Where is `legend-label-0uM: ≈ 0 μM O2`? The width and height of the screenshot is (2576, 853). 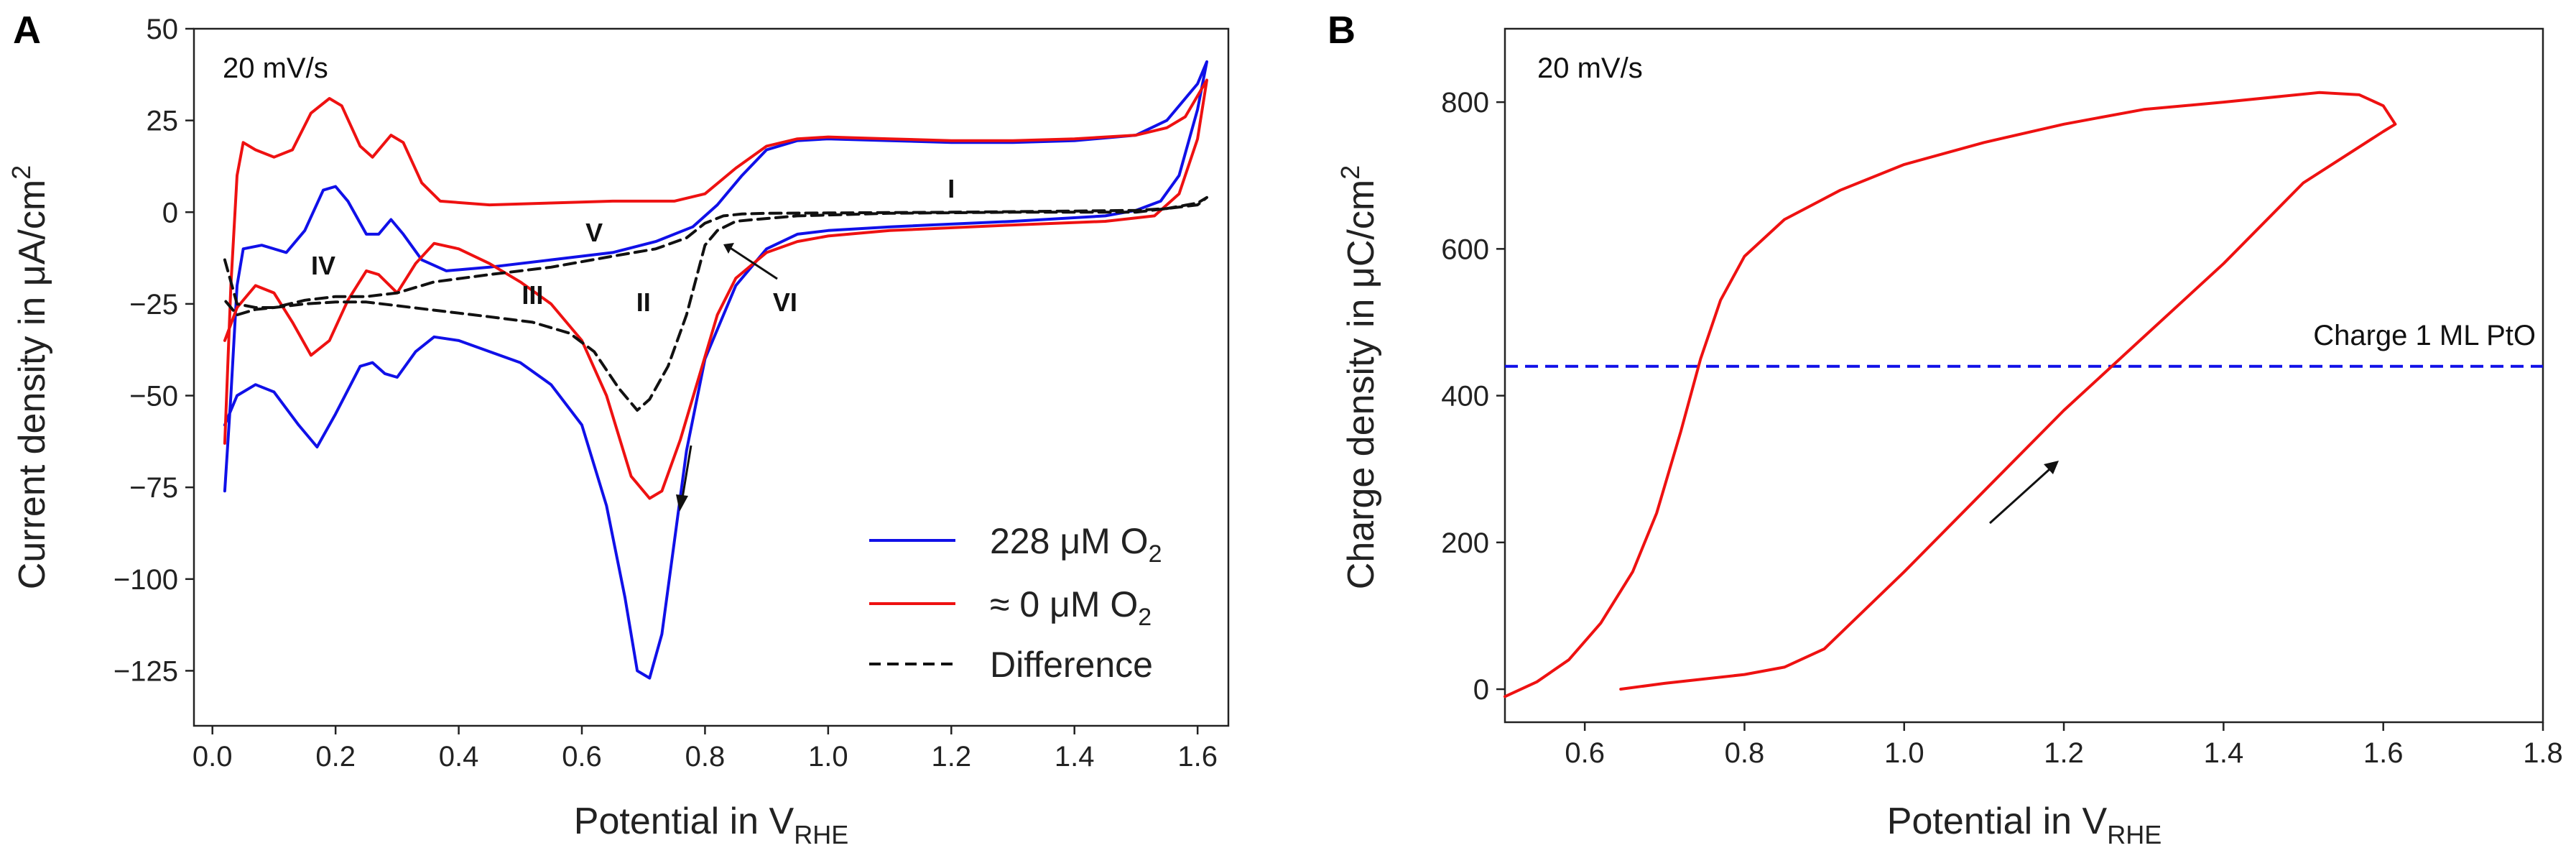
legend-label-0uM: ≈ 0 μM O2 is located at coordinates (1071, 607).